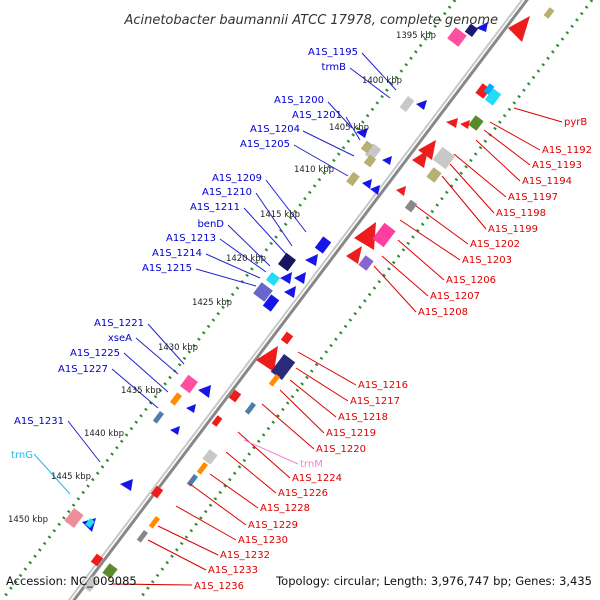 The image size is (600, 600). I want to click on tick-label: 1400 kbp, so click(382, 81).